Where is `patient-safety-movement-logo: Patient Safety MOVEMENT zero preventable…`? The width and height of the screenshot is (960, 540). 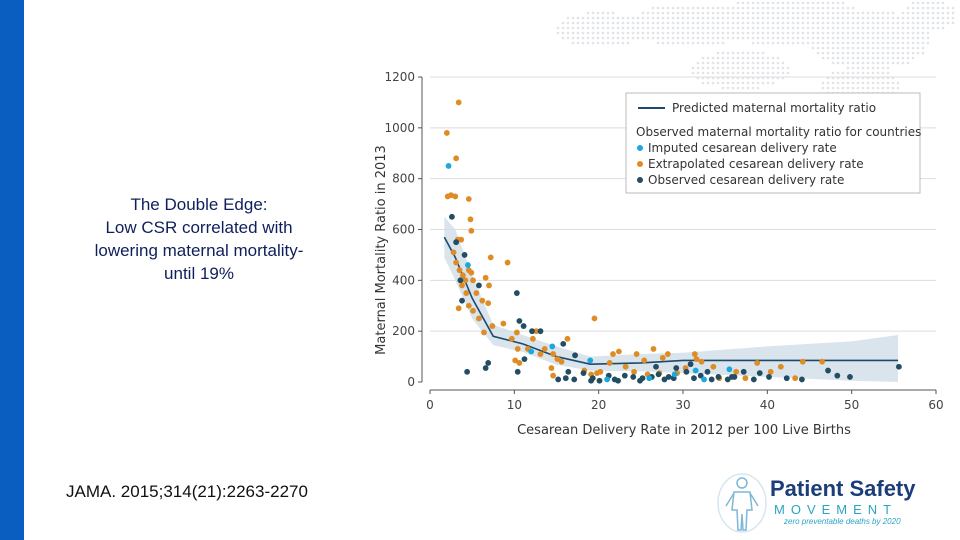
patient-safety-movement-logo: Patient Safety MOVEMENT zero preventable… is located at coordinates (831, 503).